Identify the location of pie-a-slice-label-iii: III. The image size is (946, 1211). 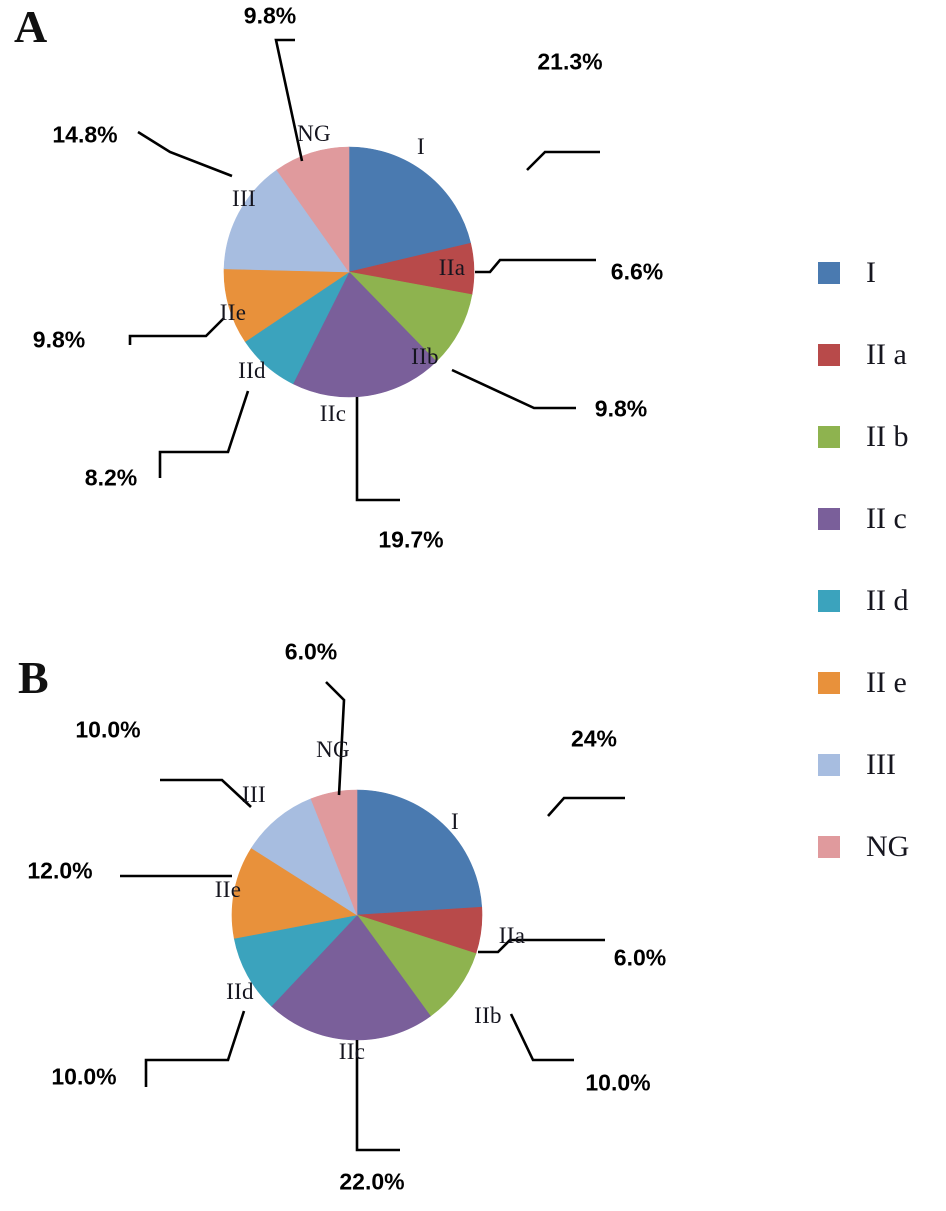
(244, 198).